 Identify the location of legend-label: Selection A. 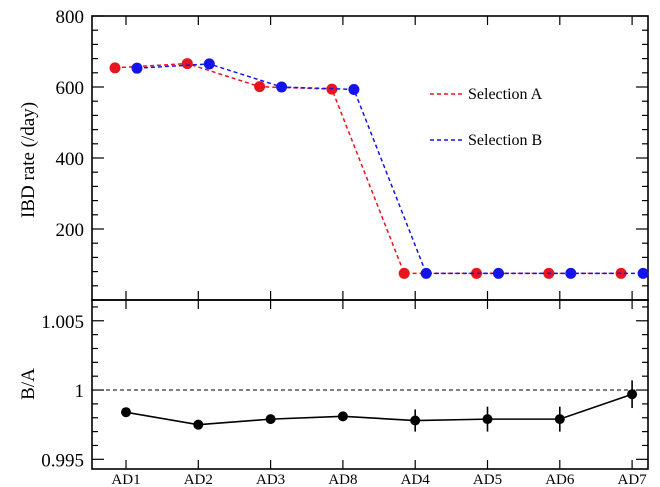
(505, 94).